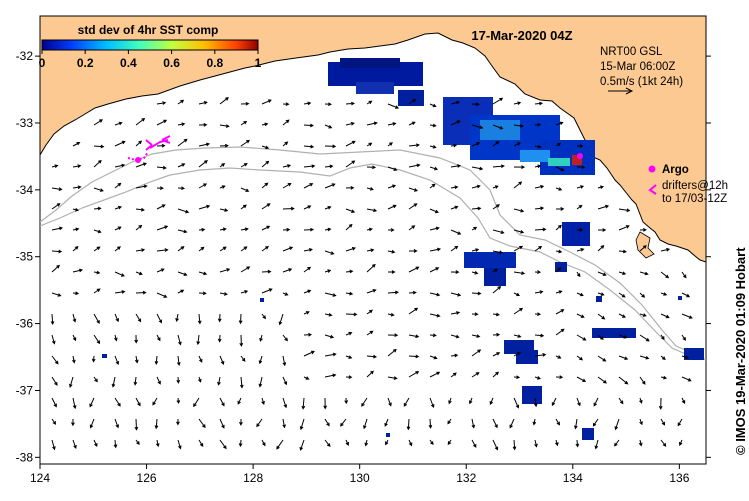 The width and height of the screenshot is (749, 501). I want to click on map-date-title: 17-Mar-2020 04Z, so click(521, 35).